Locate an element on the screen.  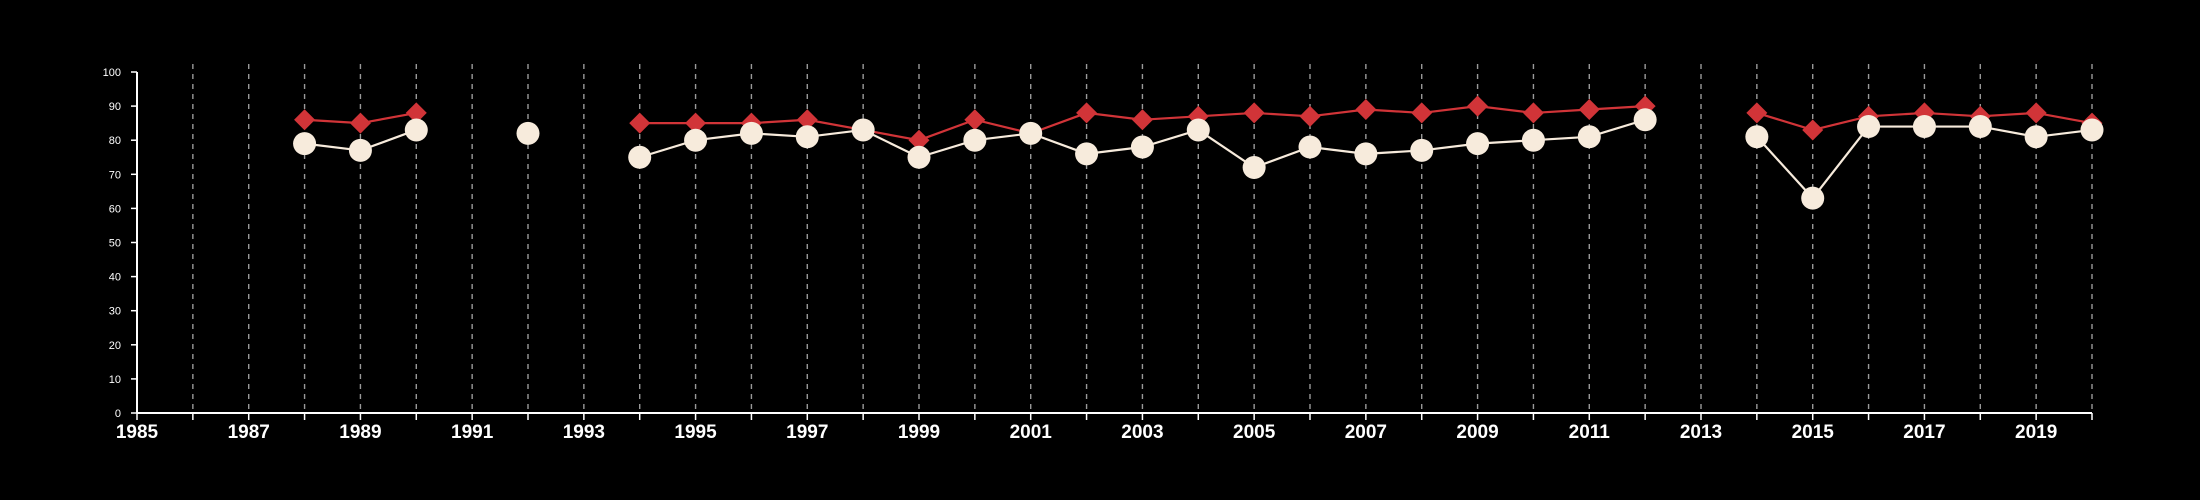
x-tick-label: 1985 is located at coordinates (137, 432).